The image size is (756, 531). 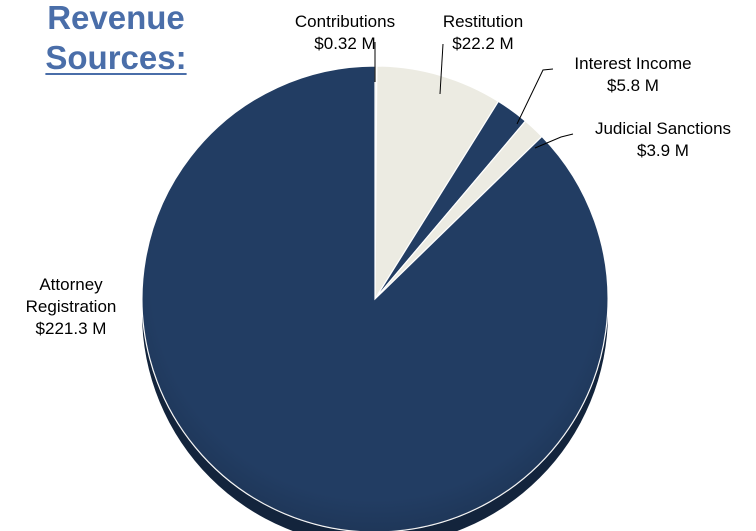 I want to click on slice-label-1: Restitution $22.2 M, so click(x=483, y=32).